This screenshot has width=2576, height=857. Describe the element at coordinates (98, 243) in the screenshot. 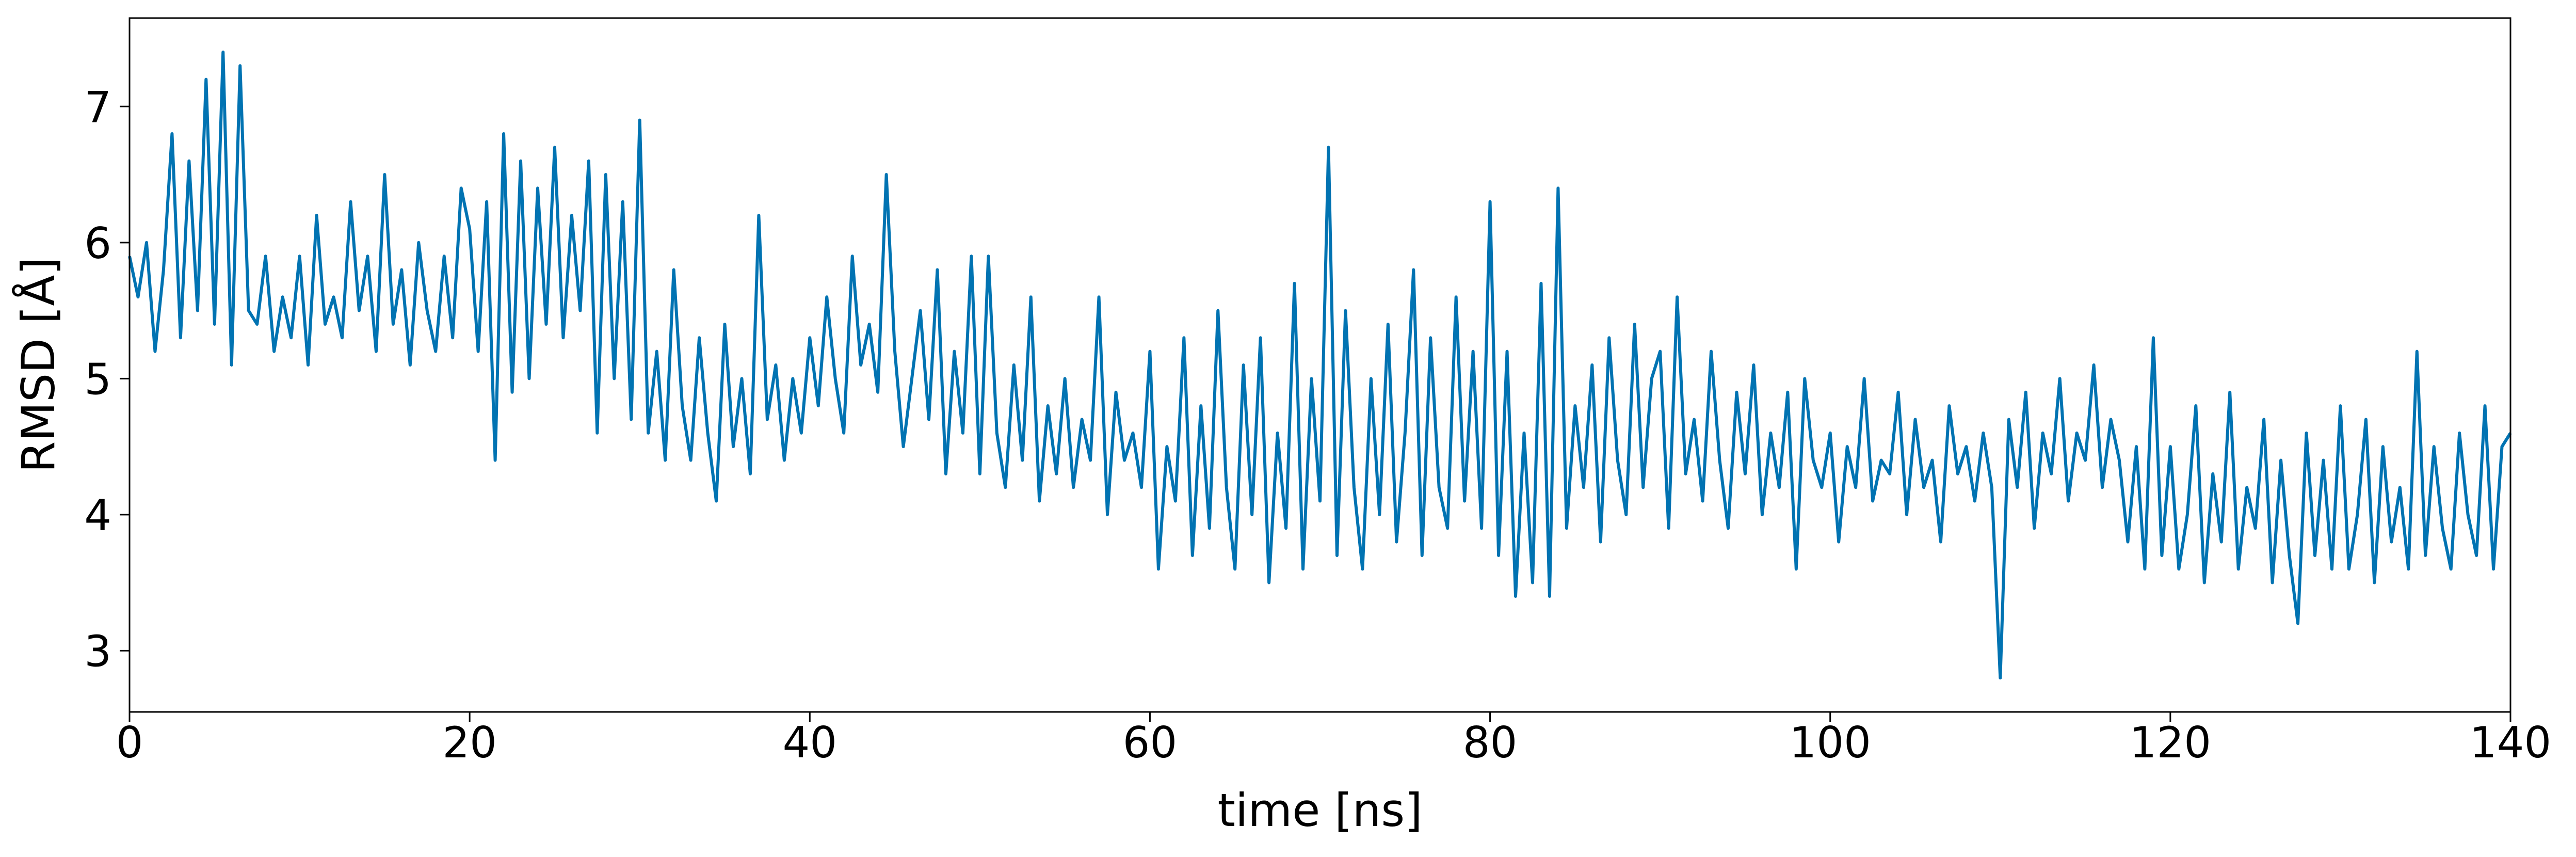

I see `y-tick-label: 6` at that location.